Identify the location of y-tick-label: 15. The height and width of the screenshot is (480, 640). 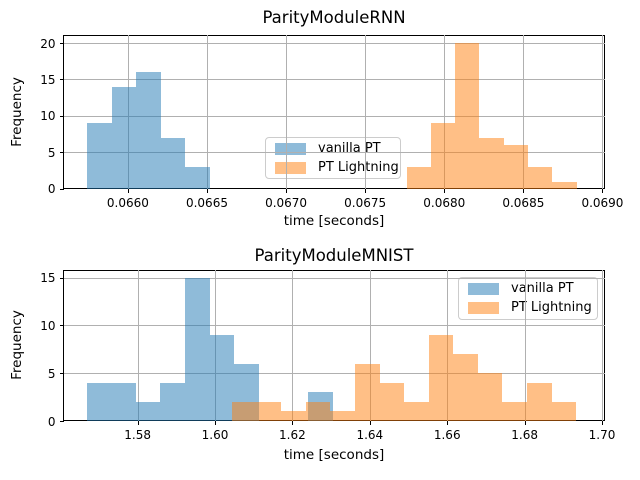
(48, 278).